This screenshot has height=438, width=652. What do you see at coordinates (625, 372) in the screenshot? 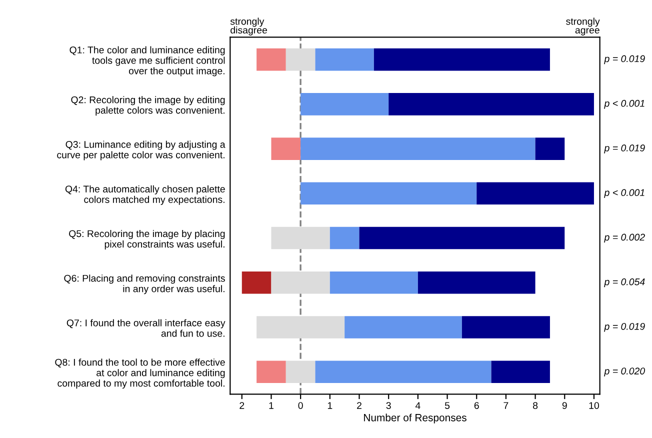
I see `text: p = 0.020` at bounding box center [625, 372].